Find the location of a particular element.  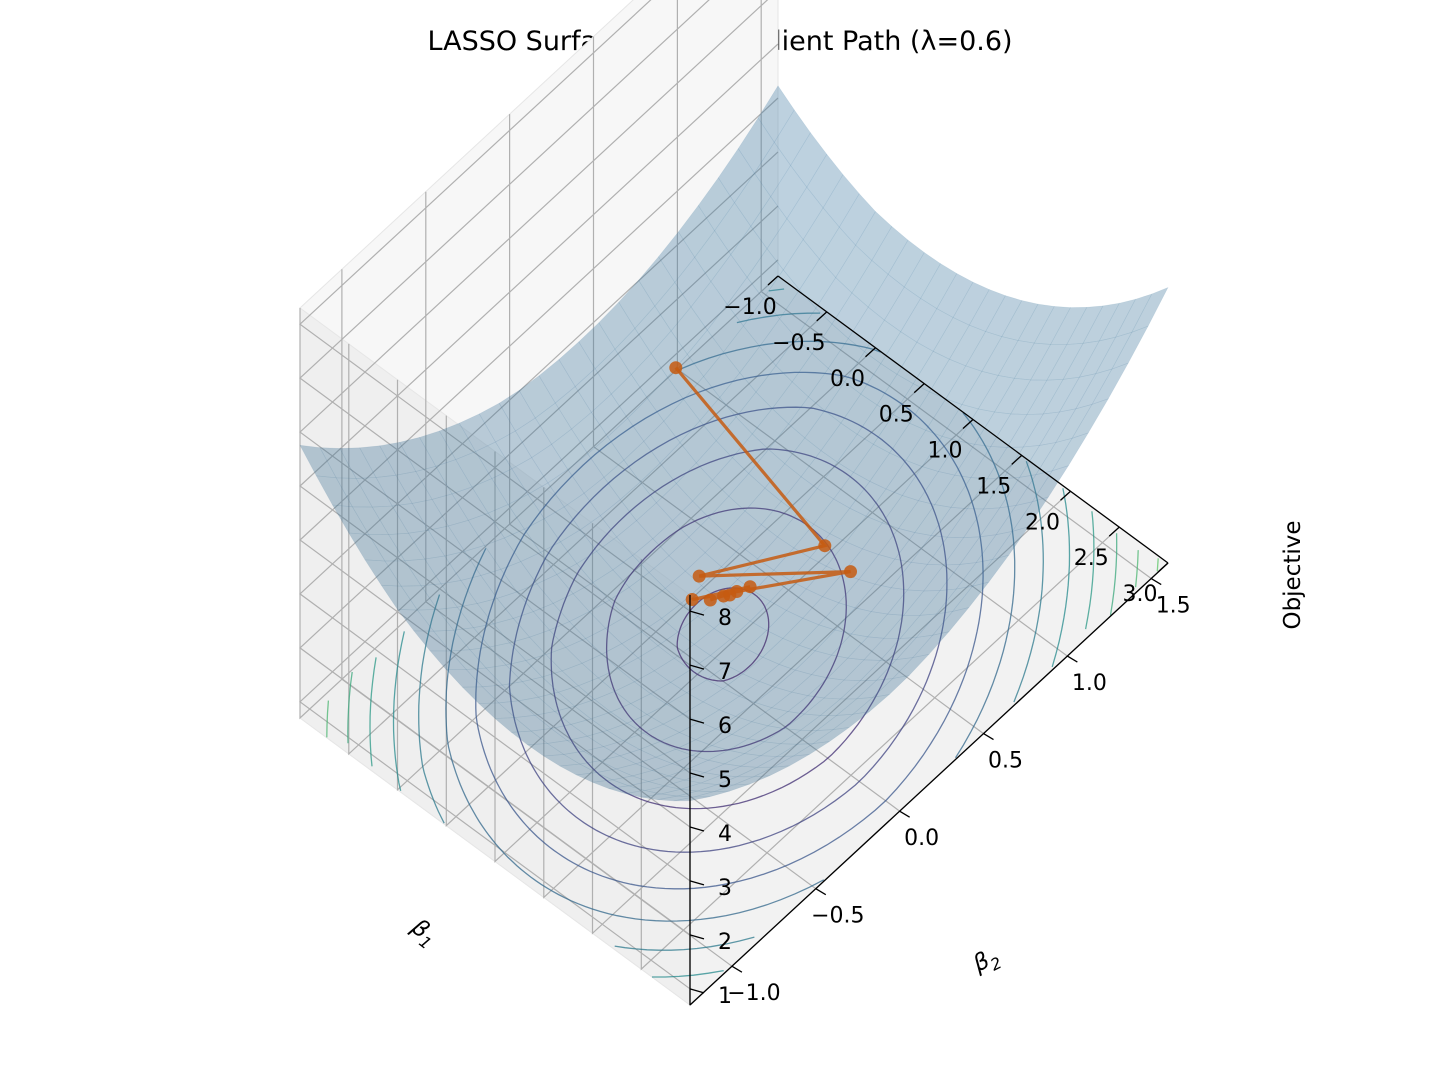

z-tick-label: 6 is located at coordinates (725, 726).